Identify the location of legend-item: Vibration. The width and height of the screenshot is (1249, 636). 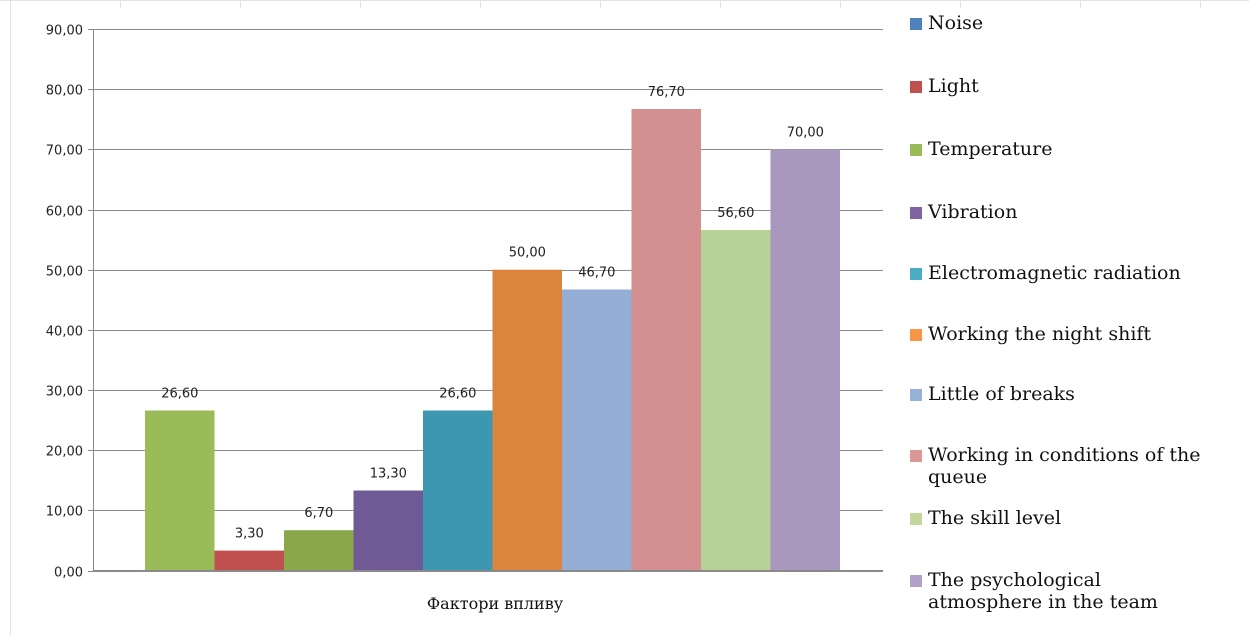
(1064, 212).